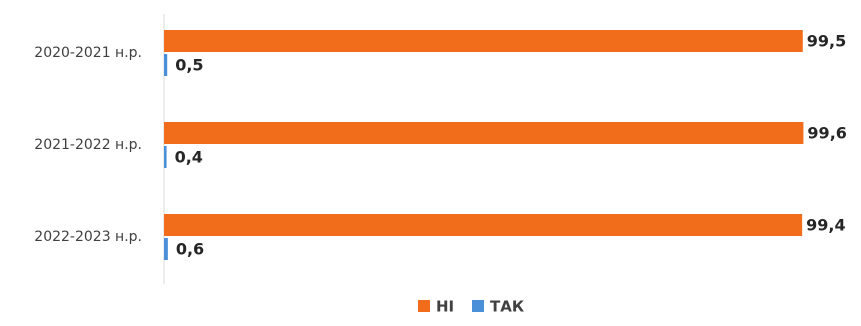 Image resolution: width=861 pixels, height=326 pixels. Describe the element at coordinates (826, 133) in the screenshot. I see `data-label: 99,6` at that location.